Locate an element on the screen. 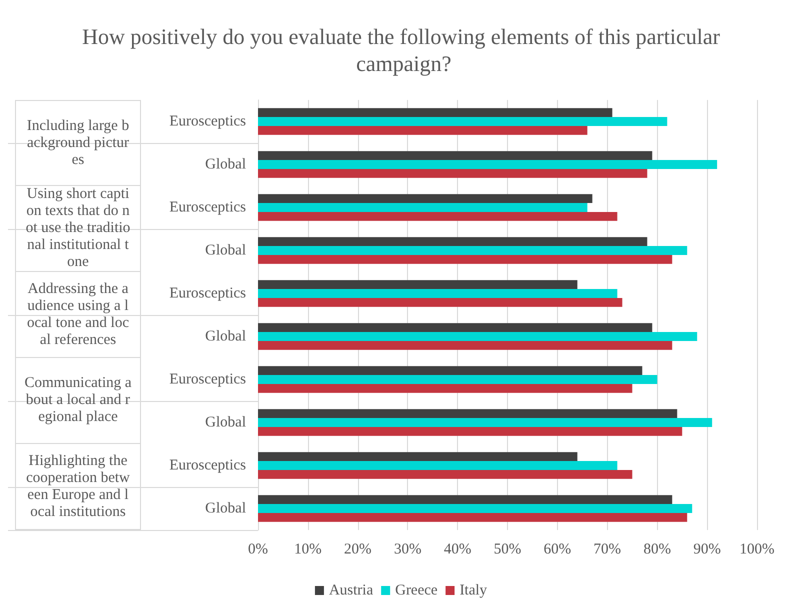  x-tick-label: 20% is located at coordinates (358, 550).